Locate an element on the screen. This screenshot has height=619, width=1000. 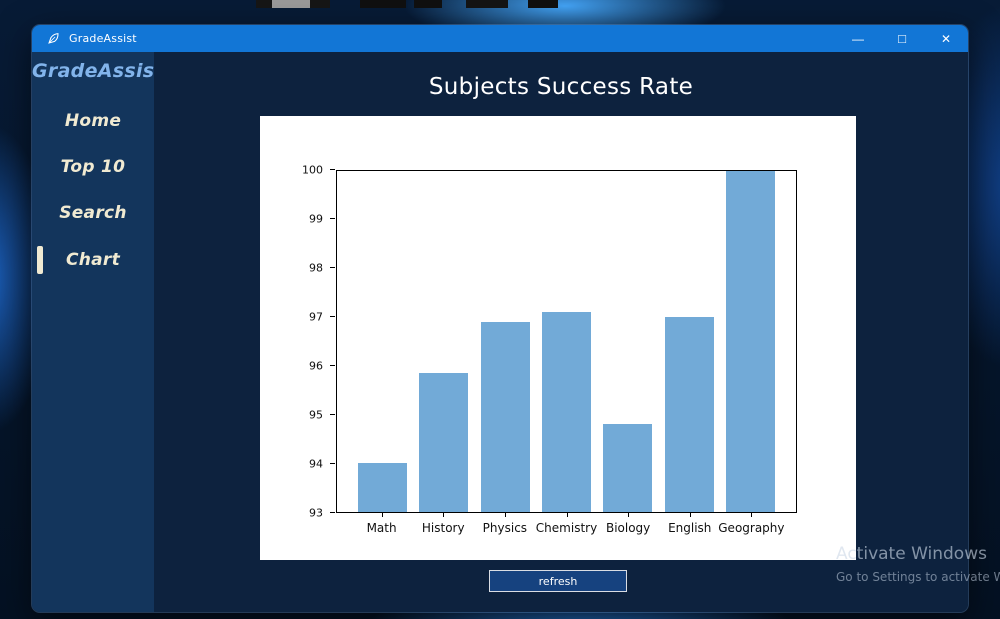
bar-physics is located at coordinates (505, 417).